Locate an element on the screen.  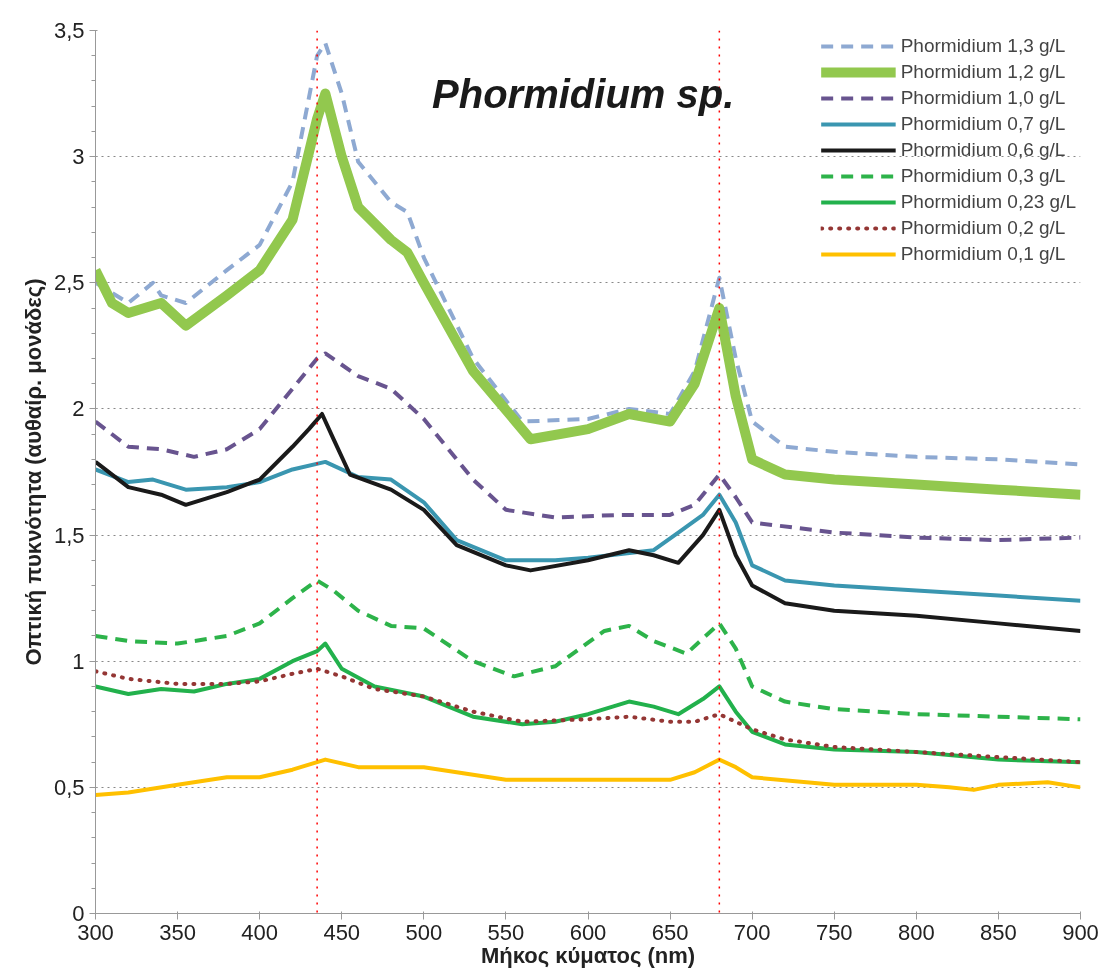
x-tick-label: 400 is located at coordinates (260, 932).